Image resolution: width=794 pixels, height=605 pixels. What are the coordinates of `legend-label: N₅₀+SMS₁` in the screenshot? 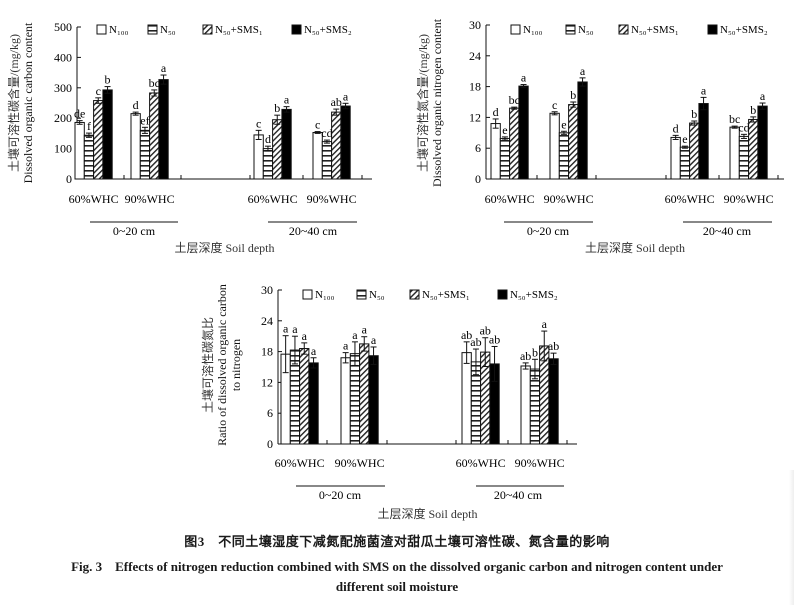 It's located at (655, 30).